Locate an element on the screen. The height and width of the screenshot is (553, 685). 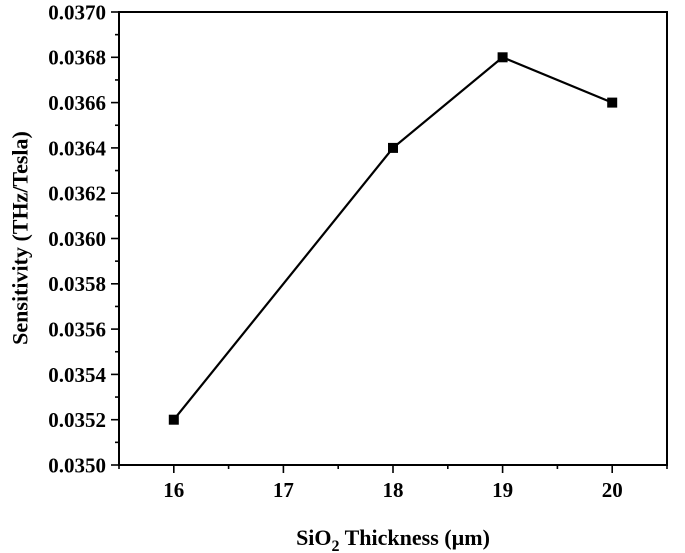
y-tick-label: 0.0360 is located at coordinates (77, 239).